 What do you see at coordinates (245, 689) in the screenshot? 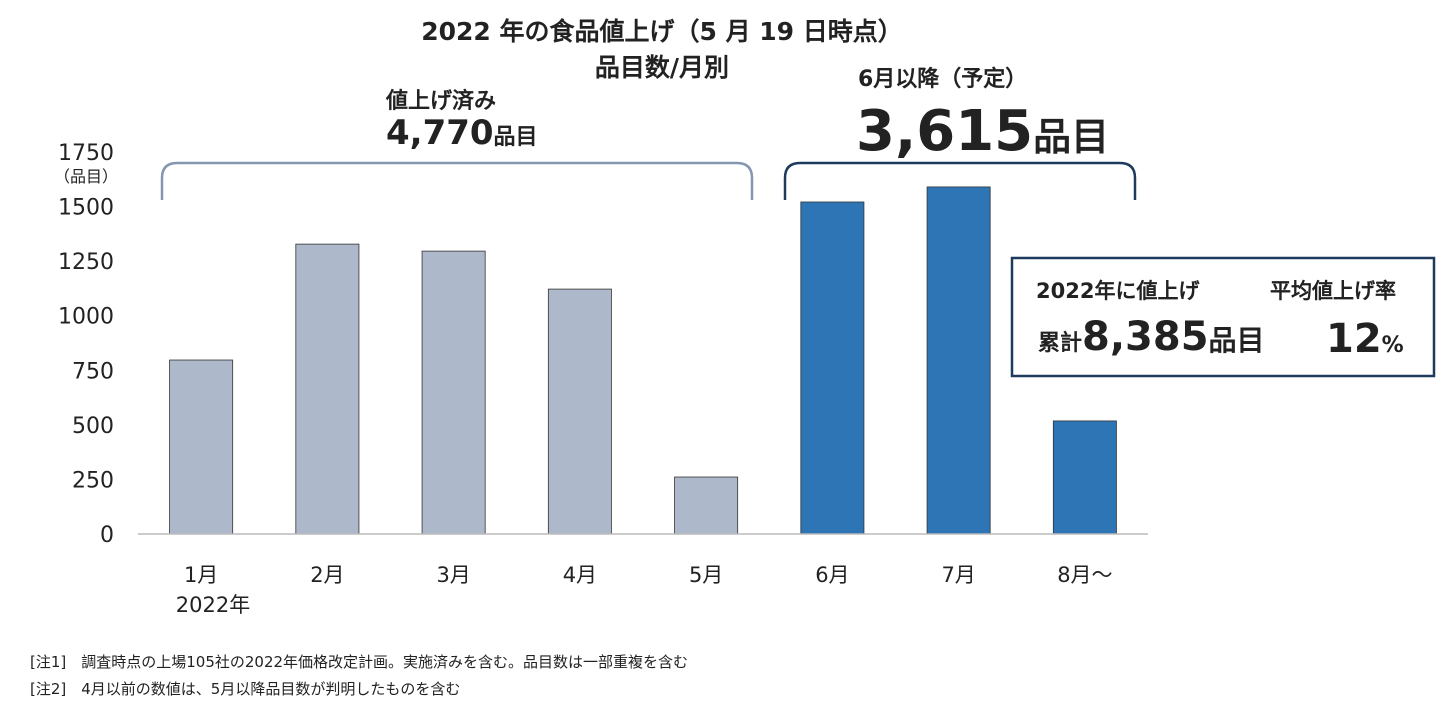
I see `note: [注2] 4月以前の数値は、5月以降品目数が判明したものを含む` at bounding box center [245, 689].